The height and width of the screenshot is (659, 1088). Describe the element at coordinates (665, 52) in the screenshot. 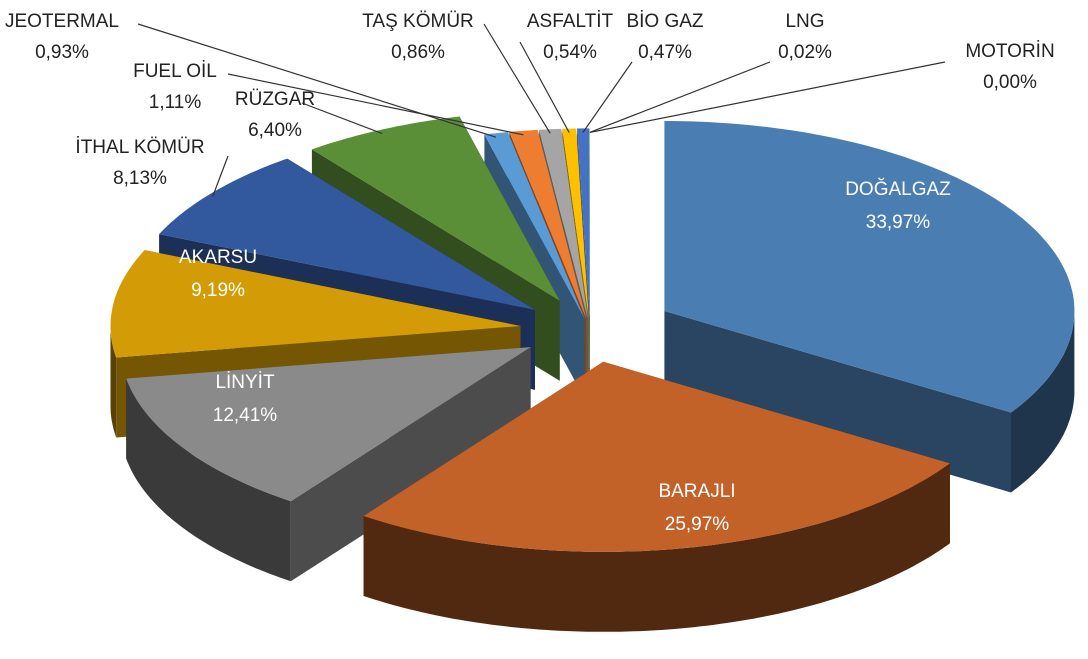

I see `slice-value-label: 0,47%` at that location.